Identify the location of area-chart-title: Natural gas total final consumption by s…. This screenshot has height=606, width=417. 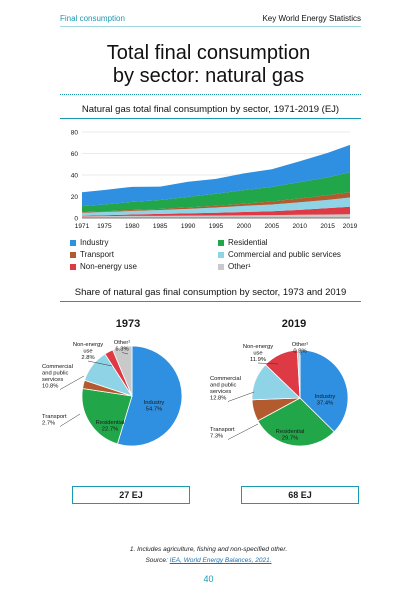
(210, 109).